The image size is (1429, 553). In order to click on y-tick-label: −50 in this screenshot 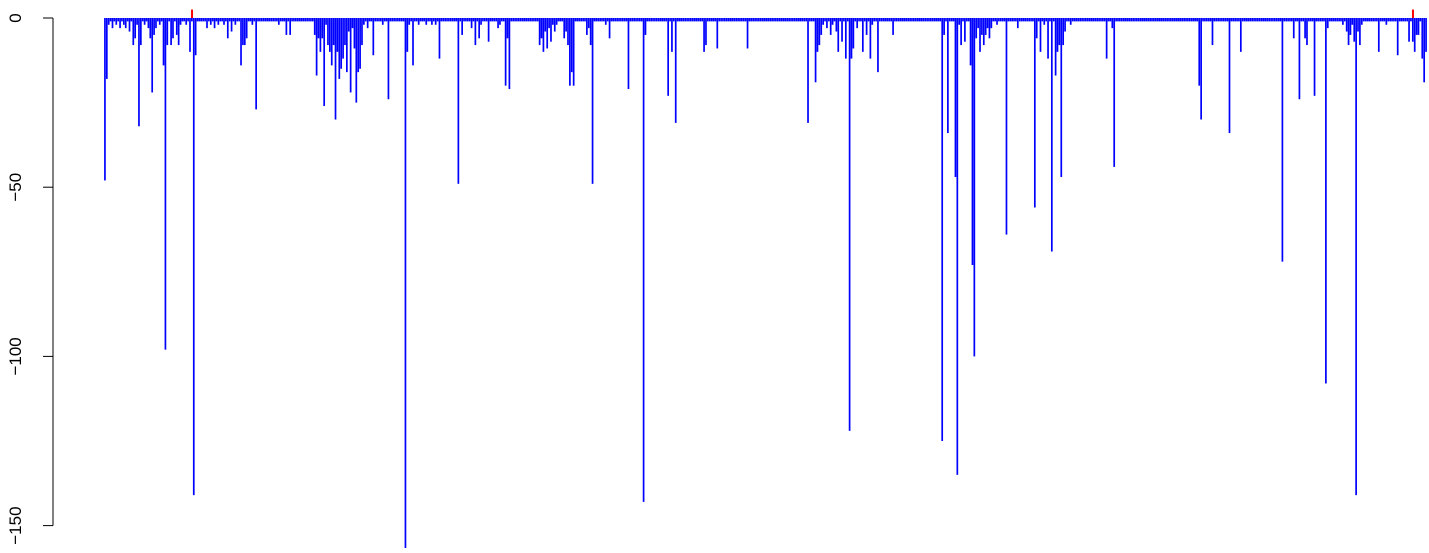, I will do `click(15, 187)`.